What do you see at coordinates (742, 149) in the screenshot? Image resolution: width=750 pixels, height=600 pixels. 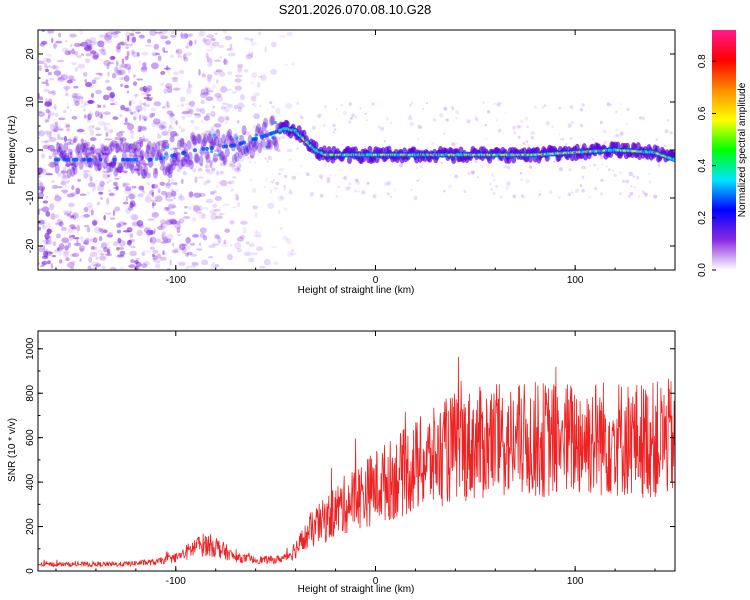 I see `colorbar-label: Normalized spectral amplitude` at bounding box center [742, 149].